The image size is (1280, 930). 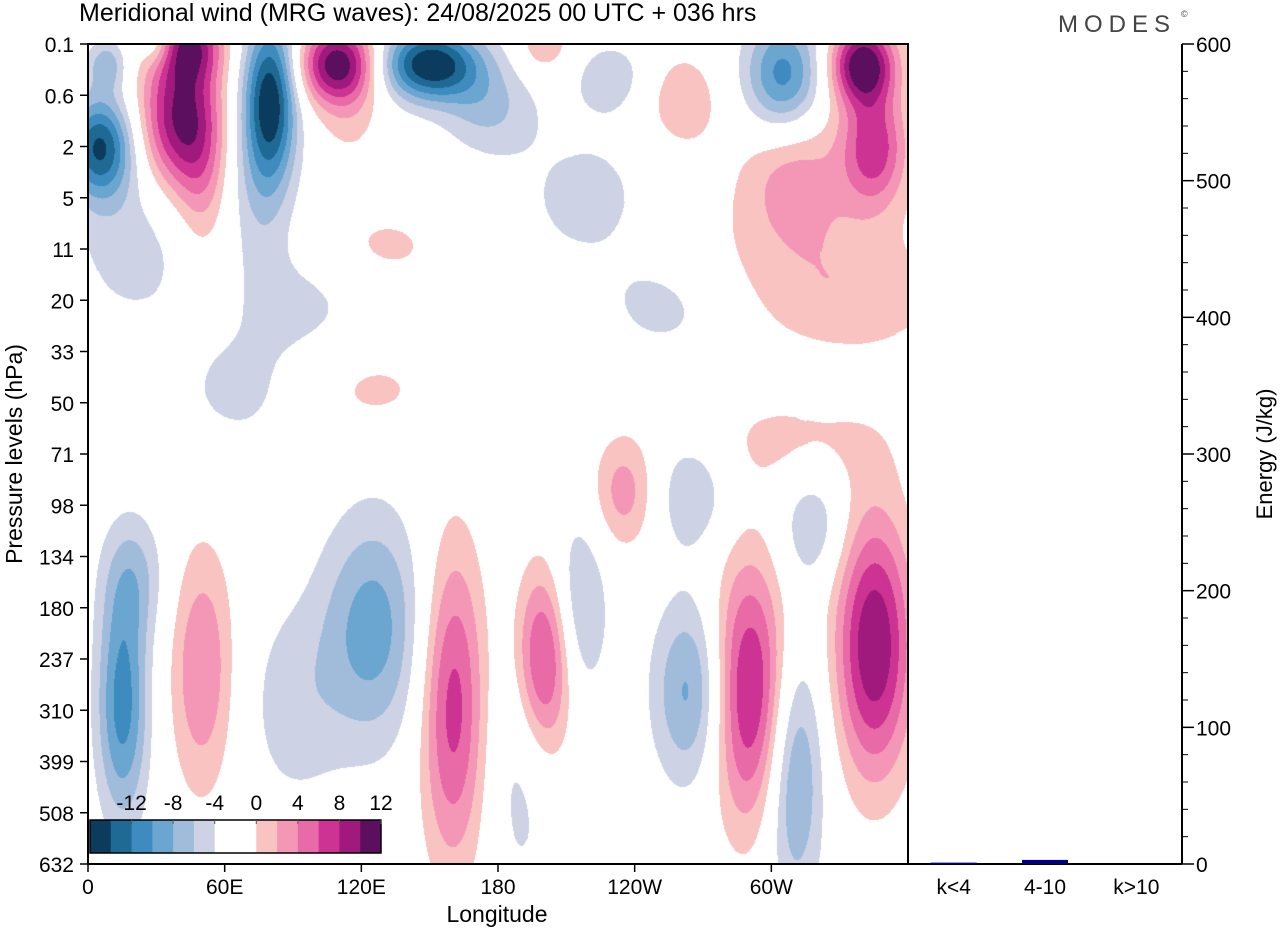 What do you see at coordinates (88, 887) in the screenshot?
I see `x-tick-label: 0` at bounding box center [88, 887].